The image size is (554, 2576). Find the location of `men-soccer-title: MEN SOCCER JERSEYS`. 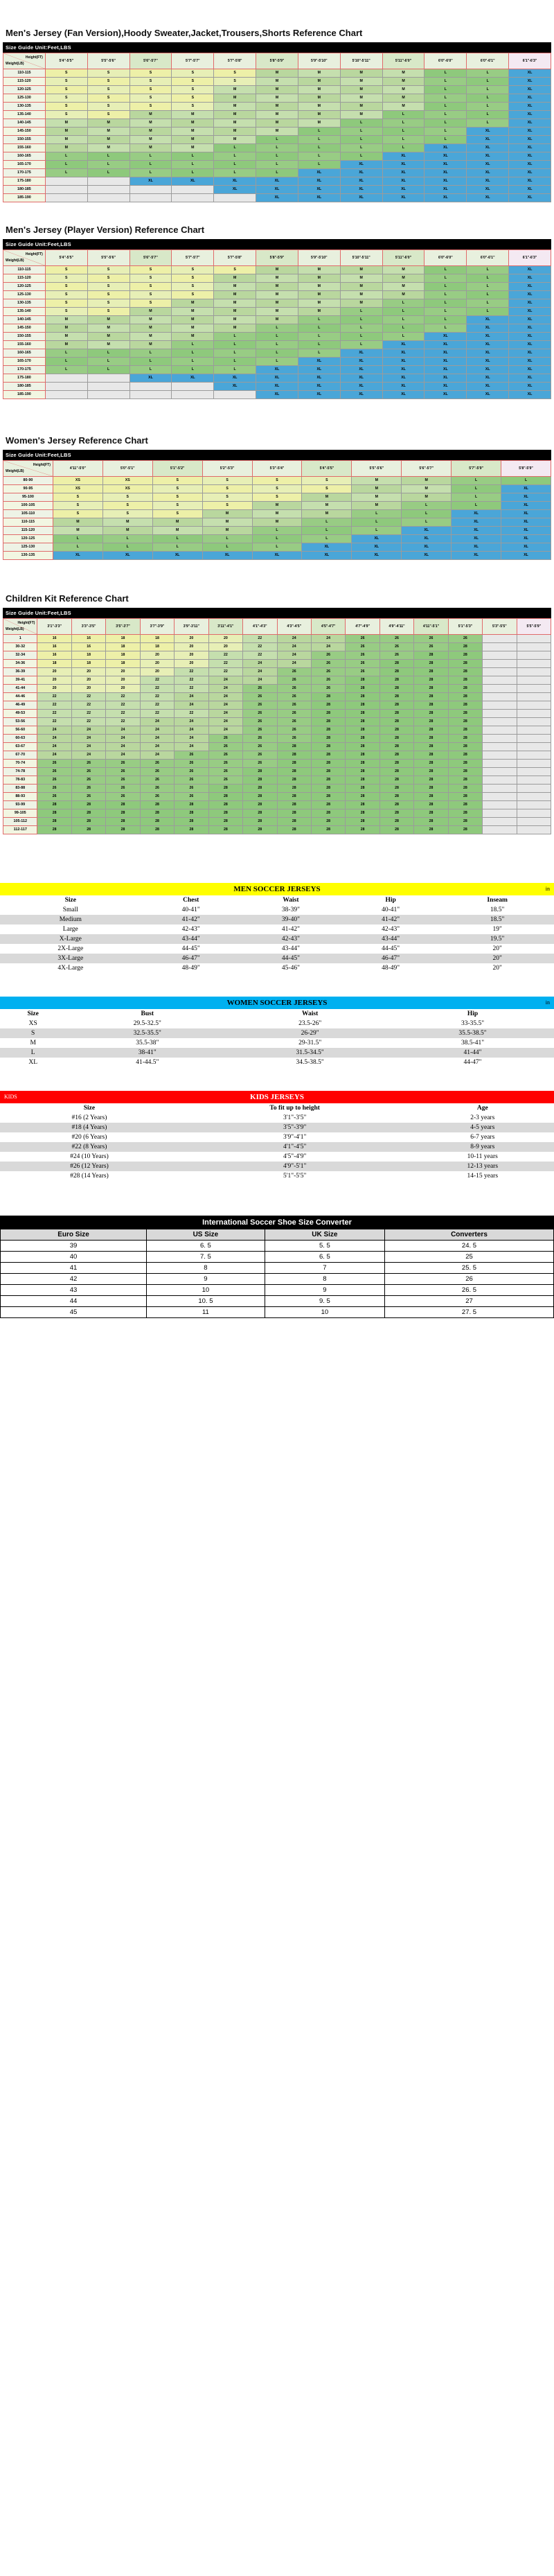

men-soccer-title: MEN SOCCER JERSEYS is located at coordinates (277, 889).